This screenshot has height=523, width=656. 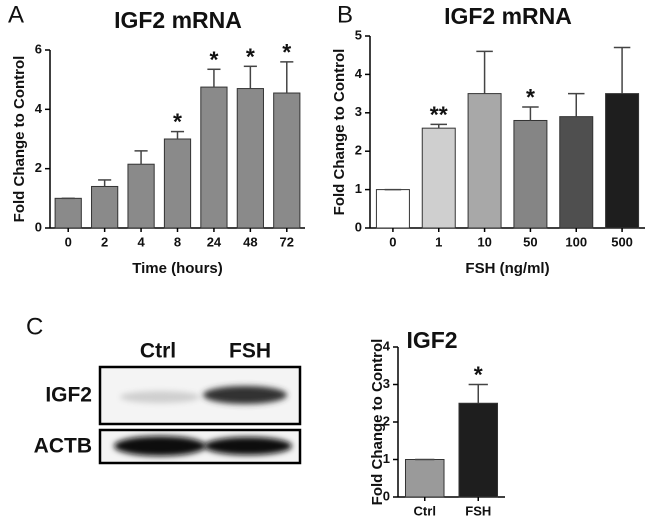 What do you see at coordinates (439, 114) in the screenshot?
I see `significance-label: **` at bounding box center [439, 114].